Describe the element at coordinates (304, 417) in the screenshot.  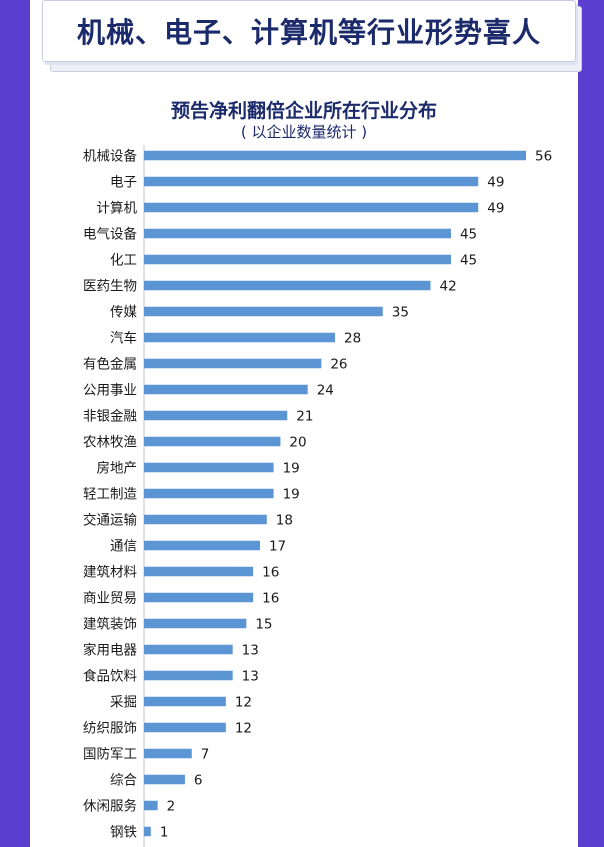
I see `value-label: 21` at that location.